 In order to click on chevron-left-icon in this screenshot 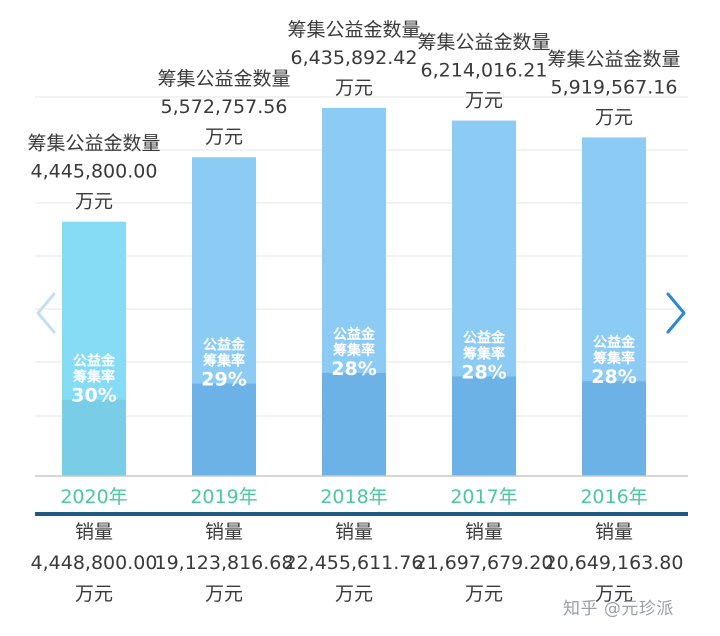, I will do `click(47, 313)`.